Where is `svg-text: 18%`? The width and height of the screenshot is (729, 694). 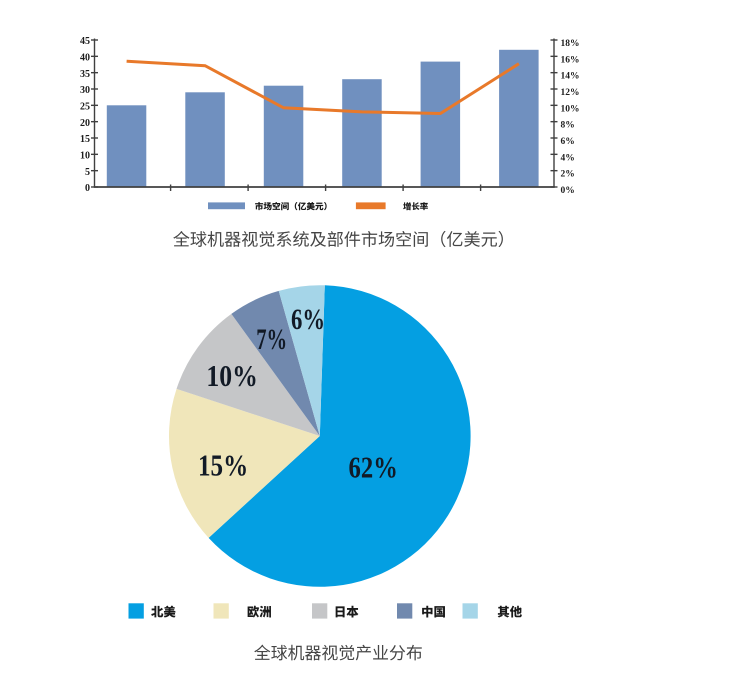
svg-text: 18% is located at coordinates (570, 44).